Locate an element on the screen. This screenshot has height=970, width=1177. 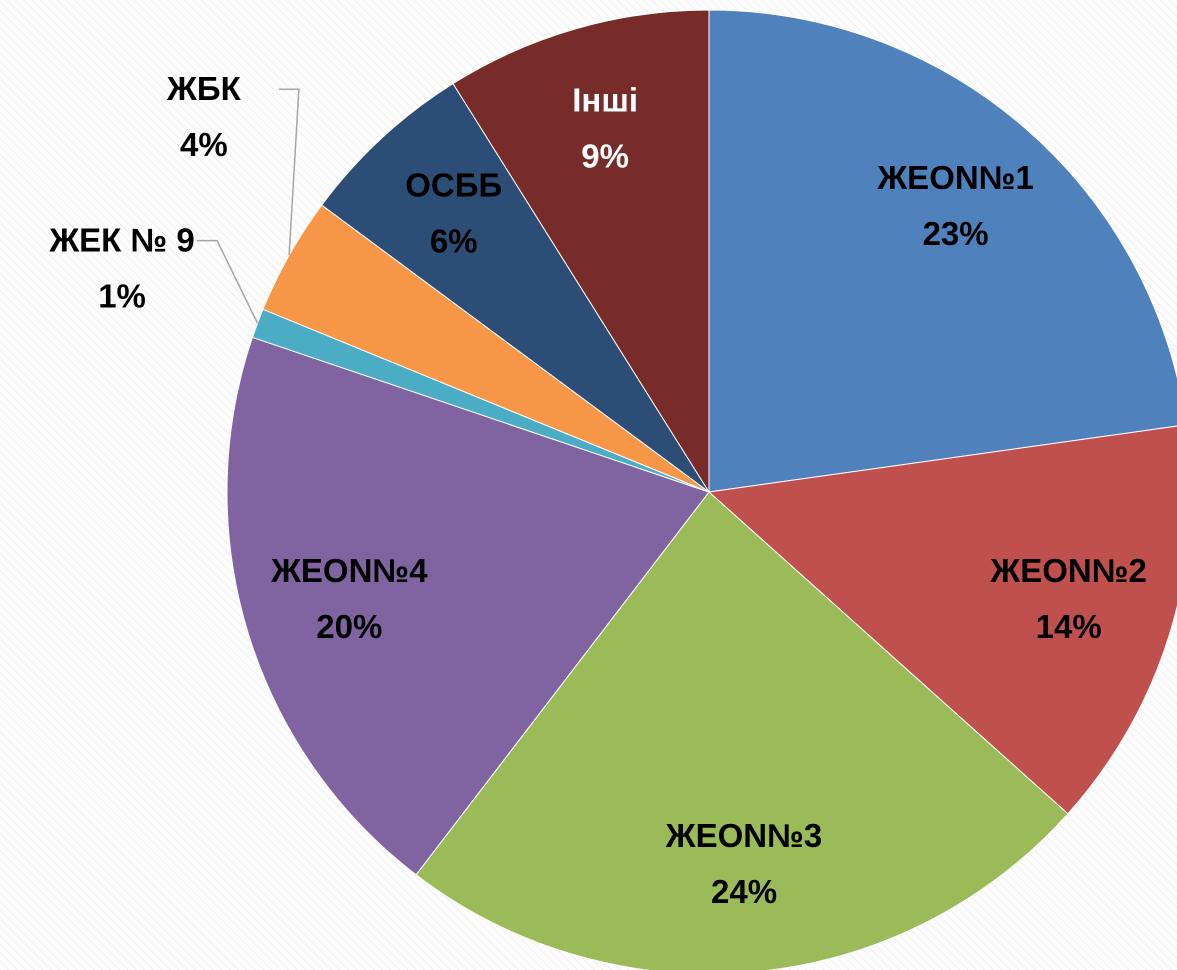
value-label: 6% is located at coordinates (454, 241).